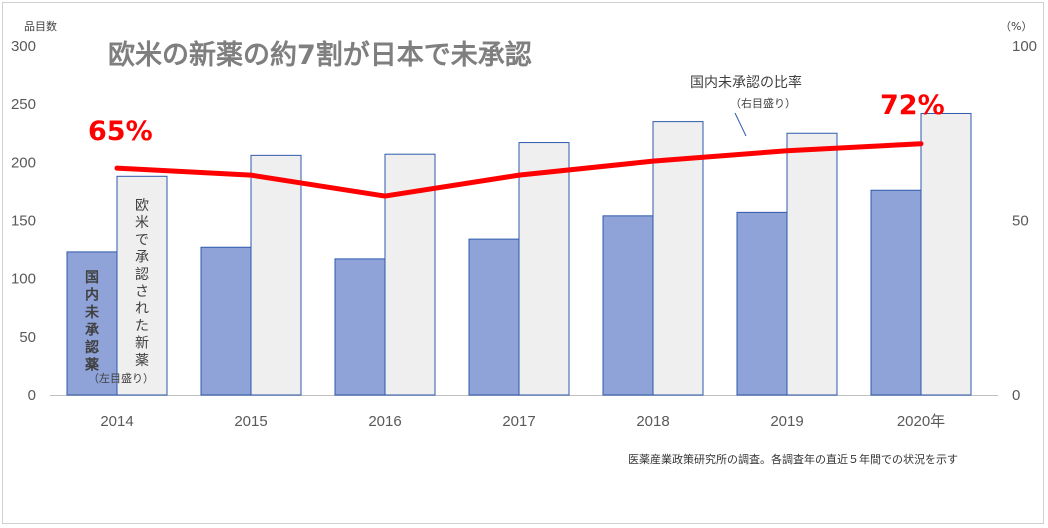  I want to click on end-pct-annotation: 72%, so click(912, 105).